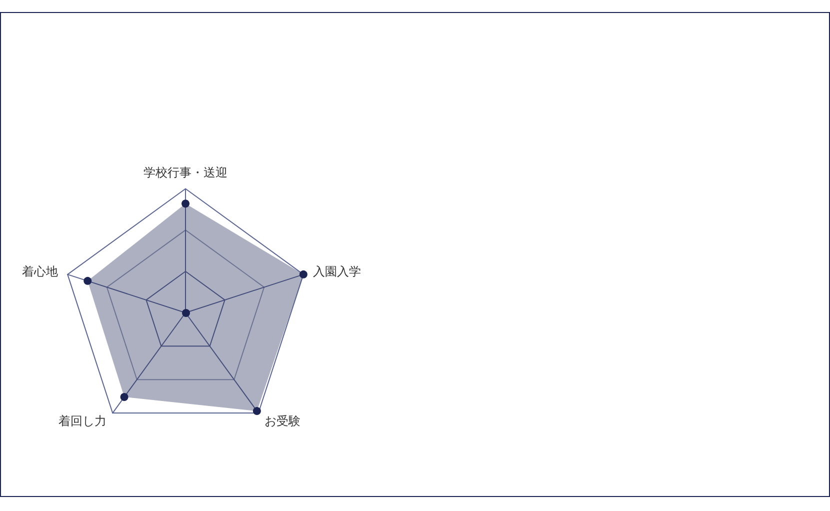 Image resolution: width=830 pixels, height=511 pixels. I want to click on spoke-label: 着回し力, so click(82, 421).